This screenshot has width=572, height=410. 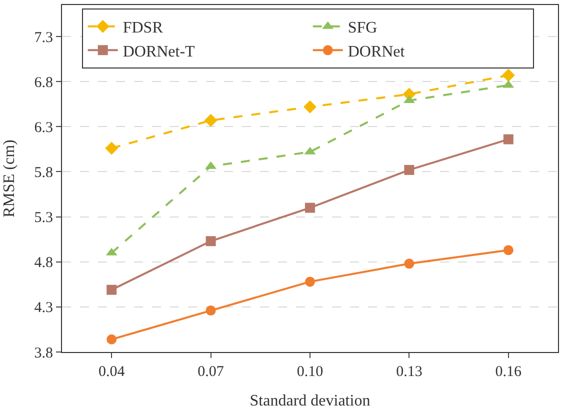 What do you see at coordinates (43, 353) in the screenshot?
I see `y-tick-label: 3.8` at bounding box center [43, 353].